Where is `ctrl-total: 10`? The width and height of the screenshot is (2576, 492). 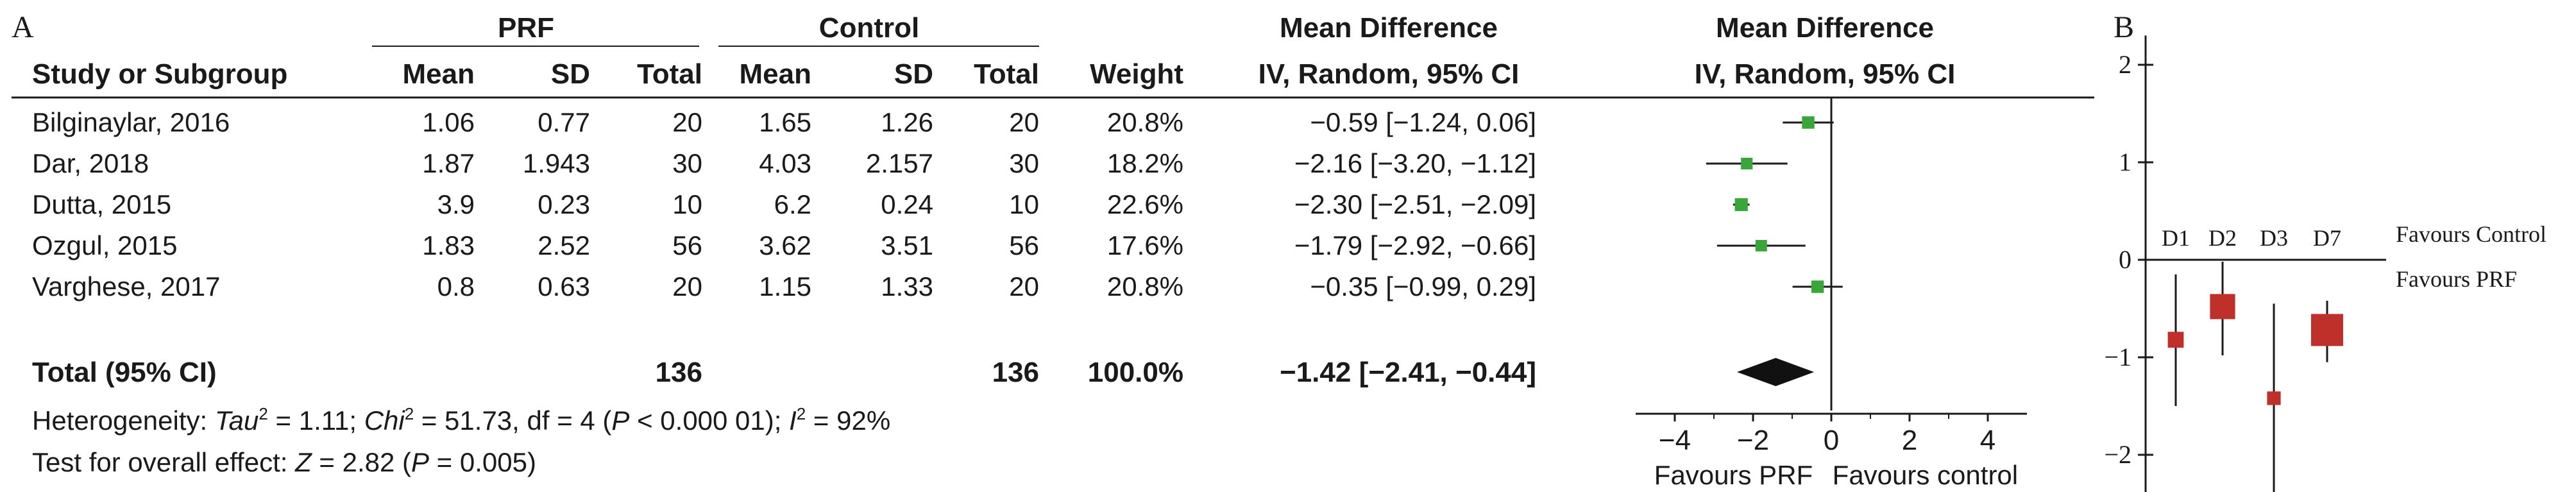 ctrl-total: 10 is located at coordinates (1024, 204).